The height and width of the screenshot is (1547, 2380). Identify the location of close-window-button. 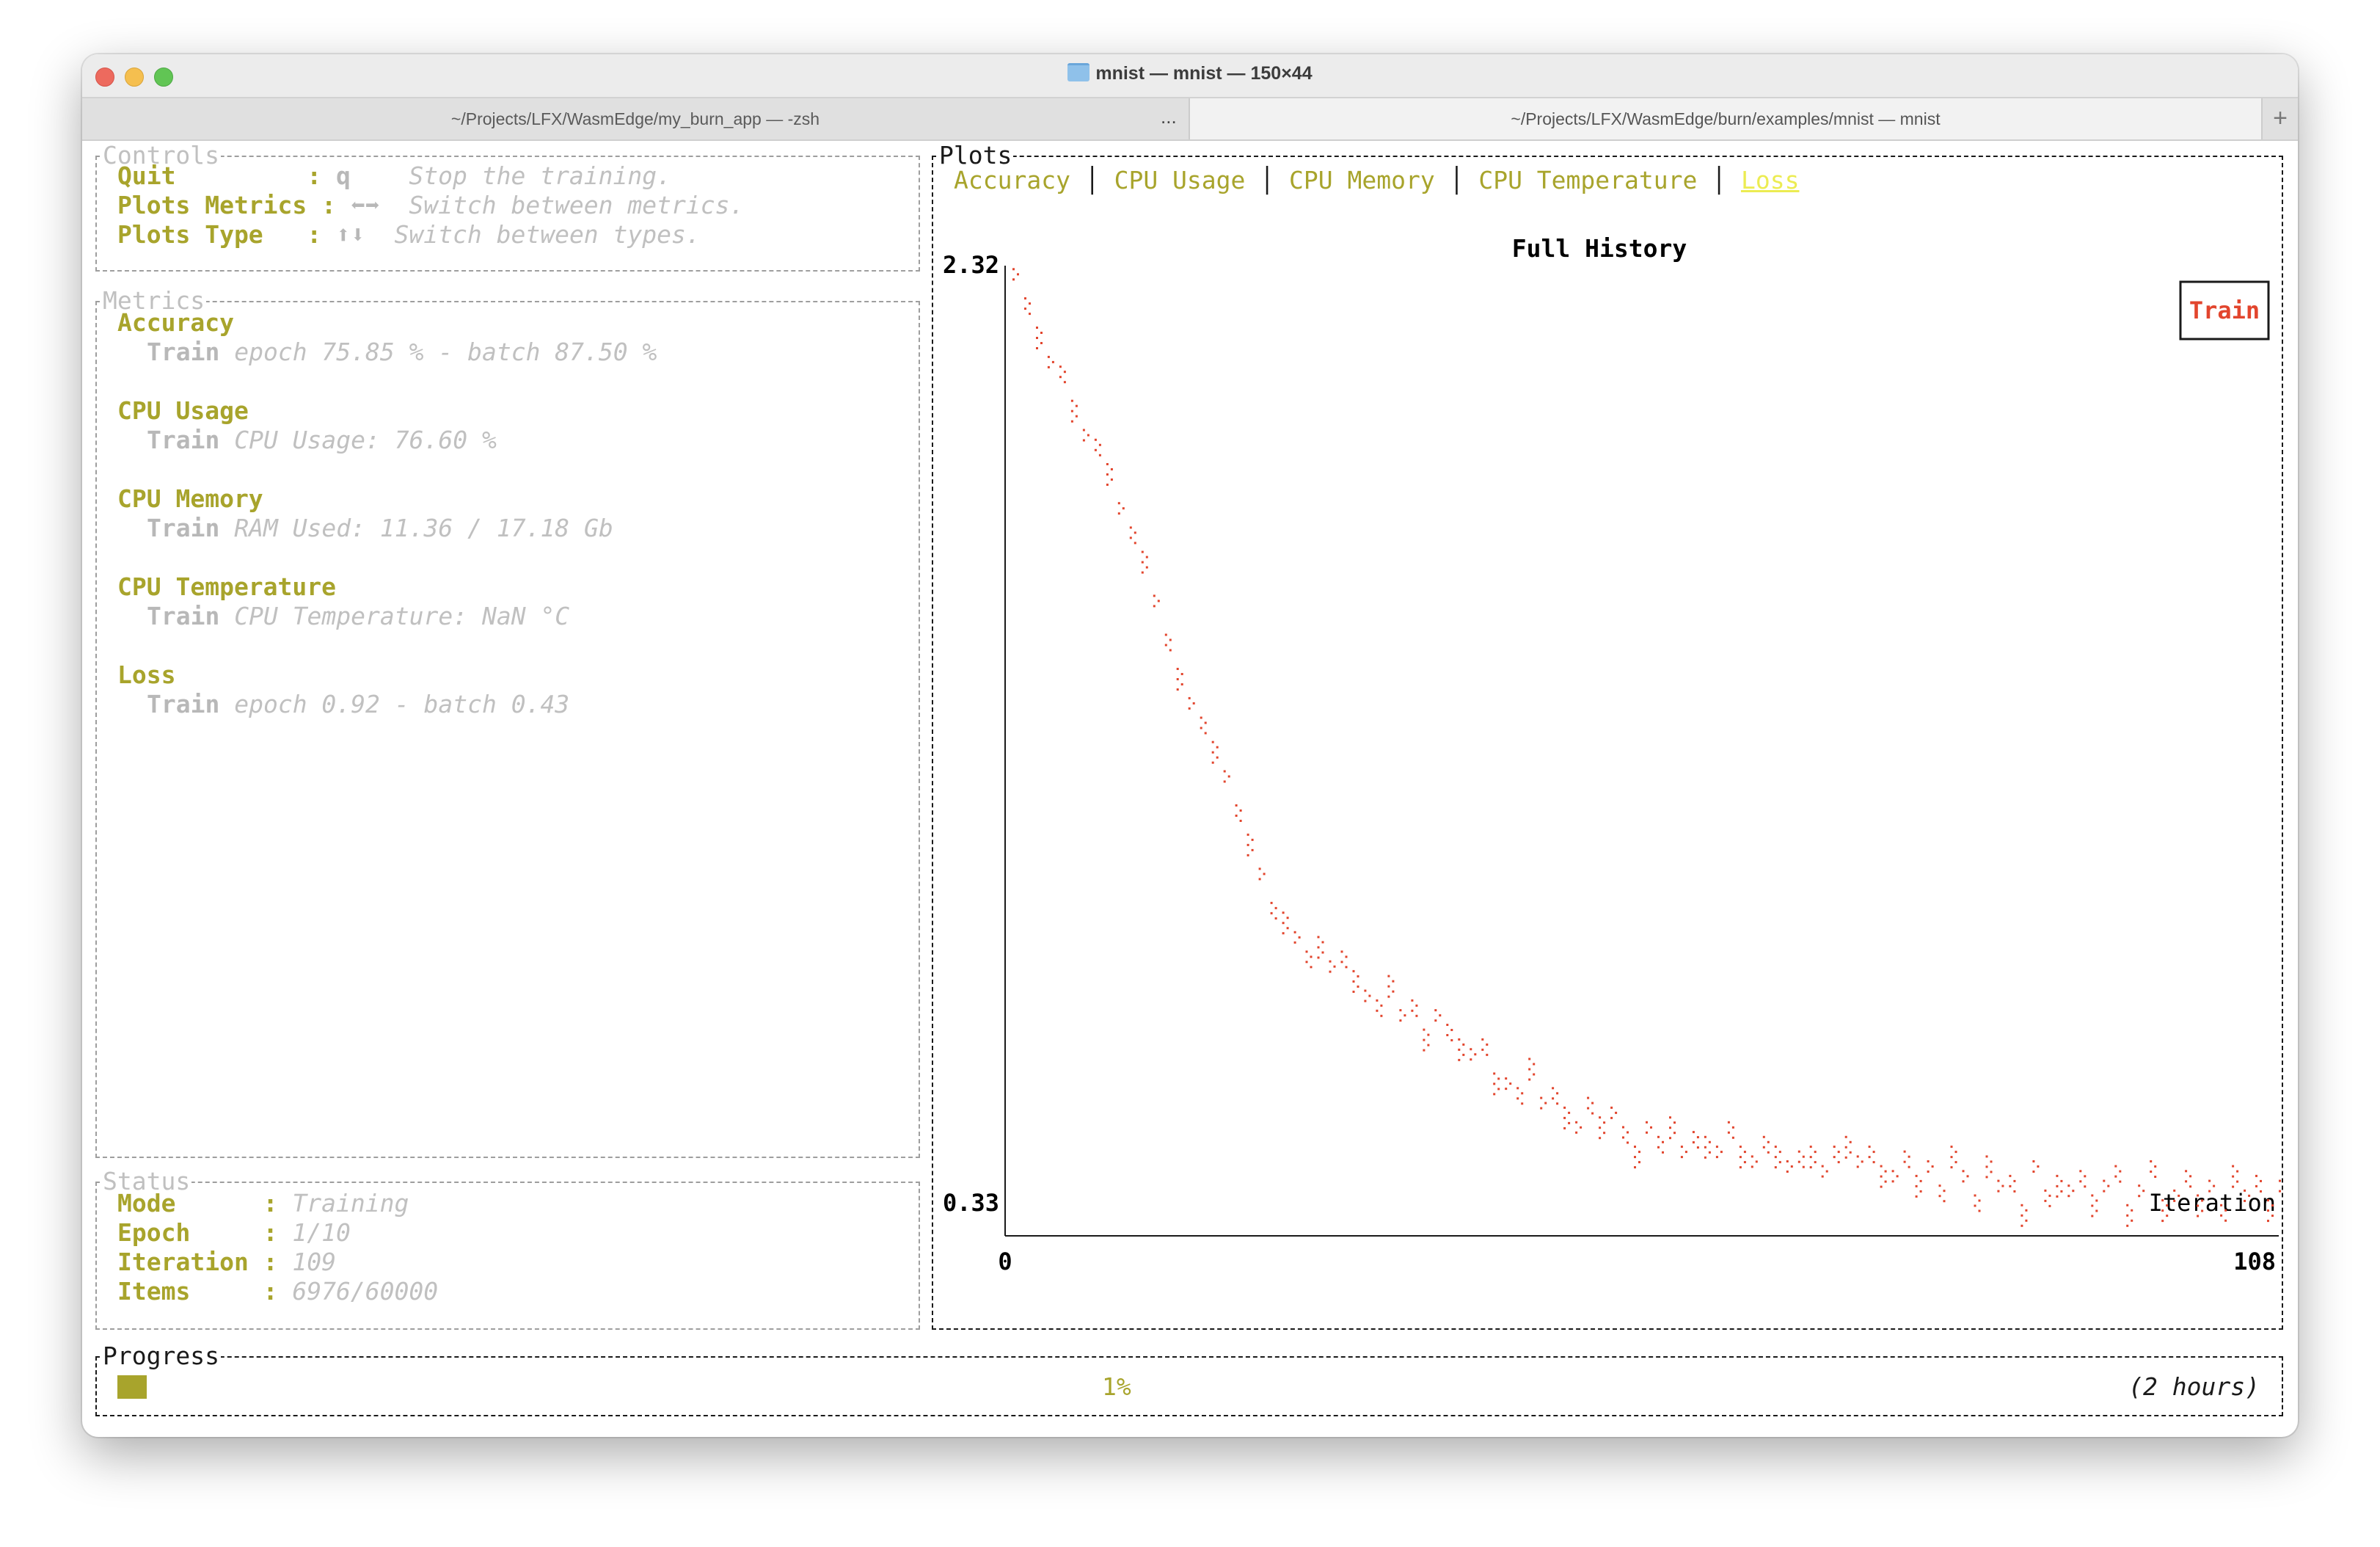
(104, 77).